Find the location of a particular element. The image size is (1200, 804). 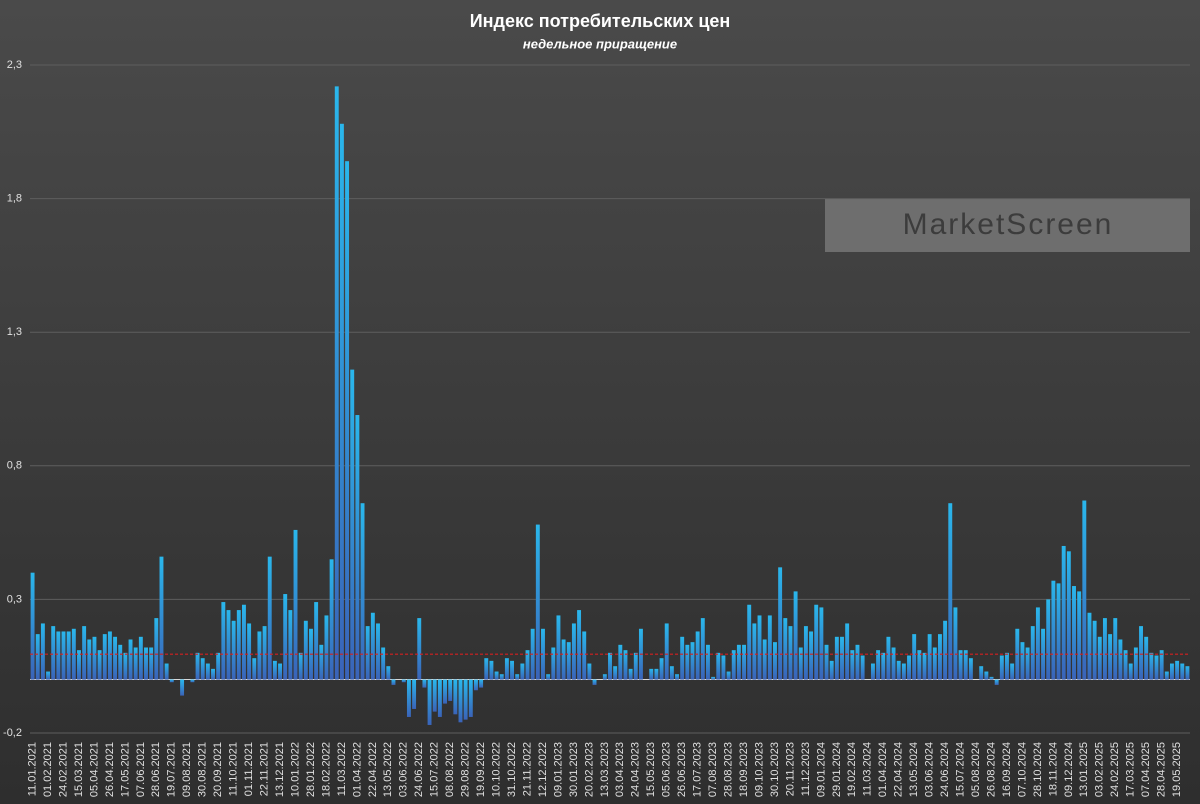

x-tick-label: 17.03.2025 is located at coordinates (1131, 769).